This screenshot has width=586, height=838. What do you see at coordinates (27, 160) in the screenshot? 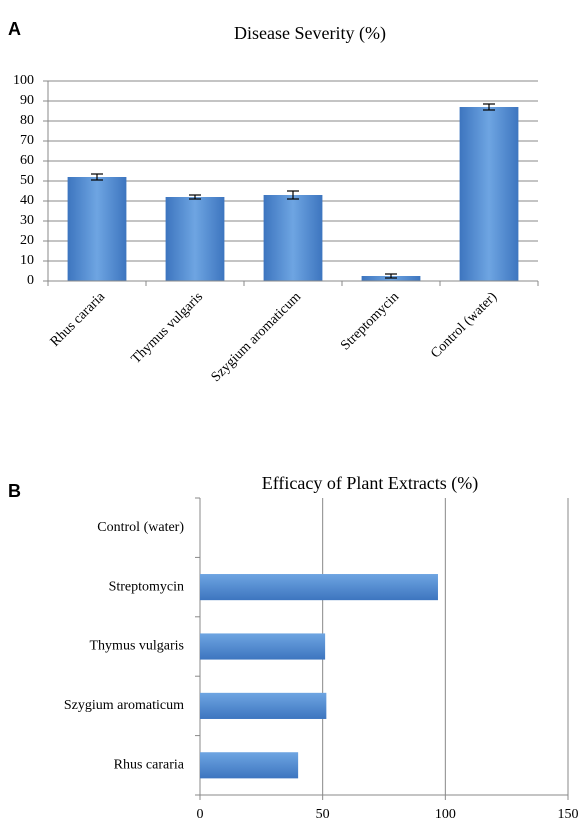
I see `y-tick-label: 60` at bounding box center [27, 160].